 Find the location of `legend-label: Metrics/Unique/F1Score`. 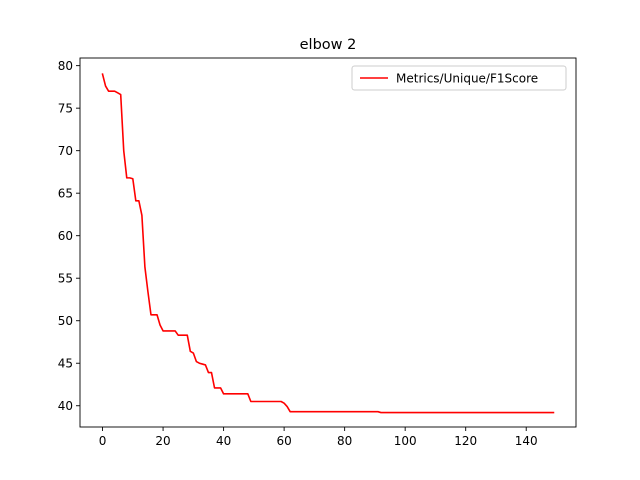

legend-label: Metrics/Unique/F1Score is located at coordinates (467, 78).